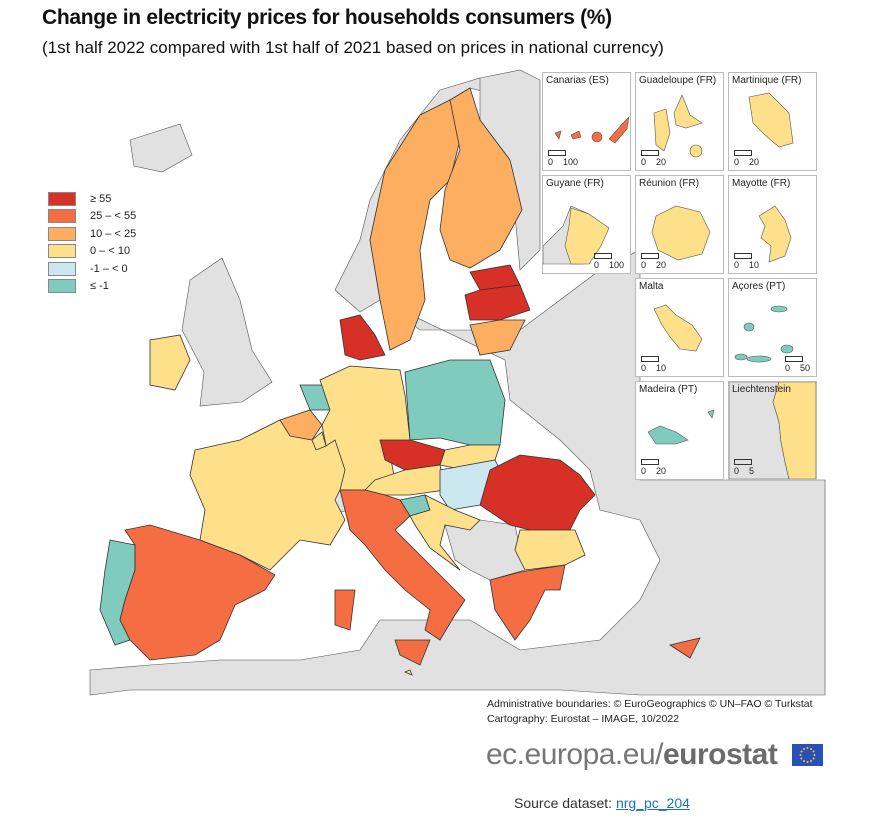 This screenshot has width=873, height=832. I want to click on land-iceland, so click(161, 148).